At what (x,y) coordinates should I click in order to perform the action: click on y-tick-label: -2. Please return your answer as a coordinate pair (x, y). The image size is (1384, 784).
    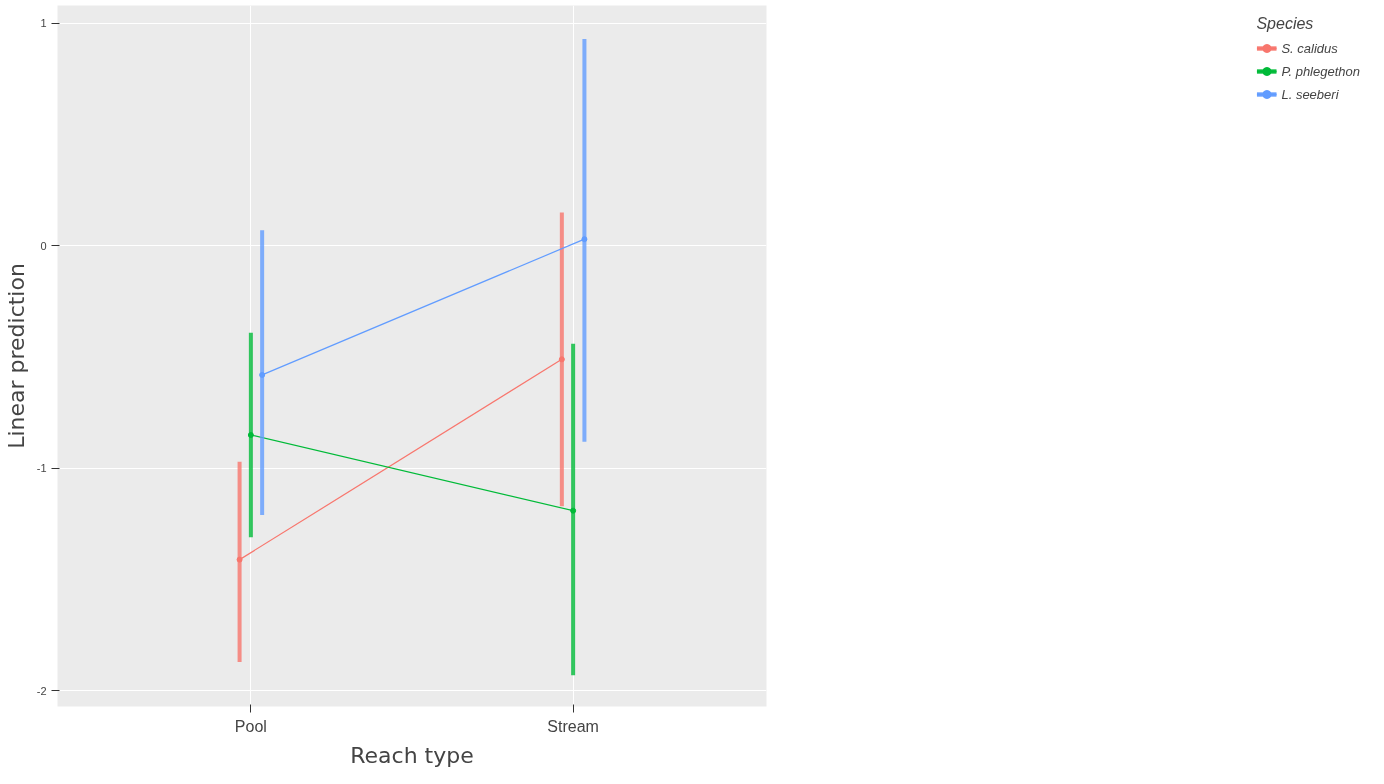
    Looking at the image, I should click on (41, 690).